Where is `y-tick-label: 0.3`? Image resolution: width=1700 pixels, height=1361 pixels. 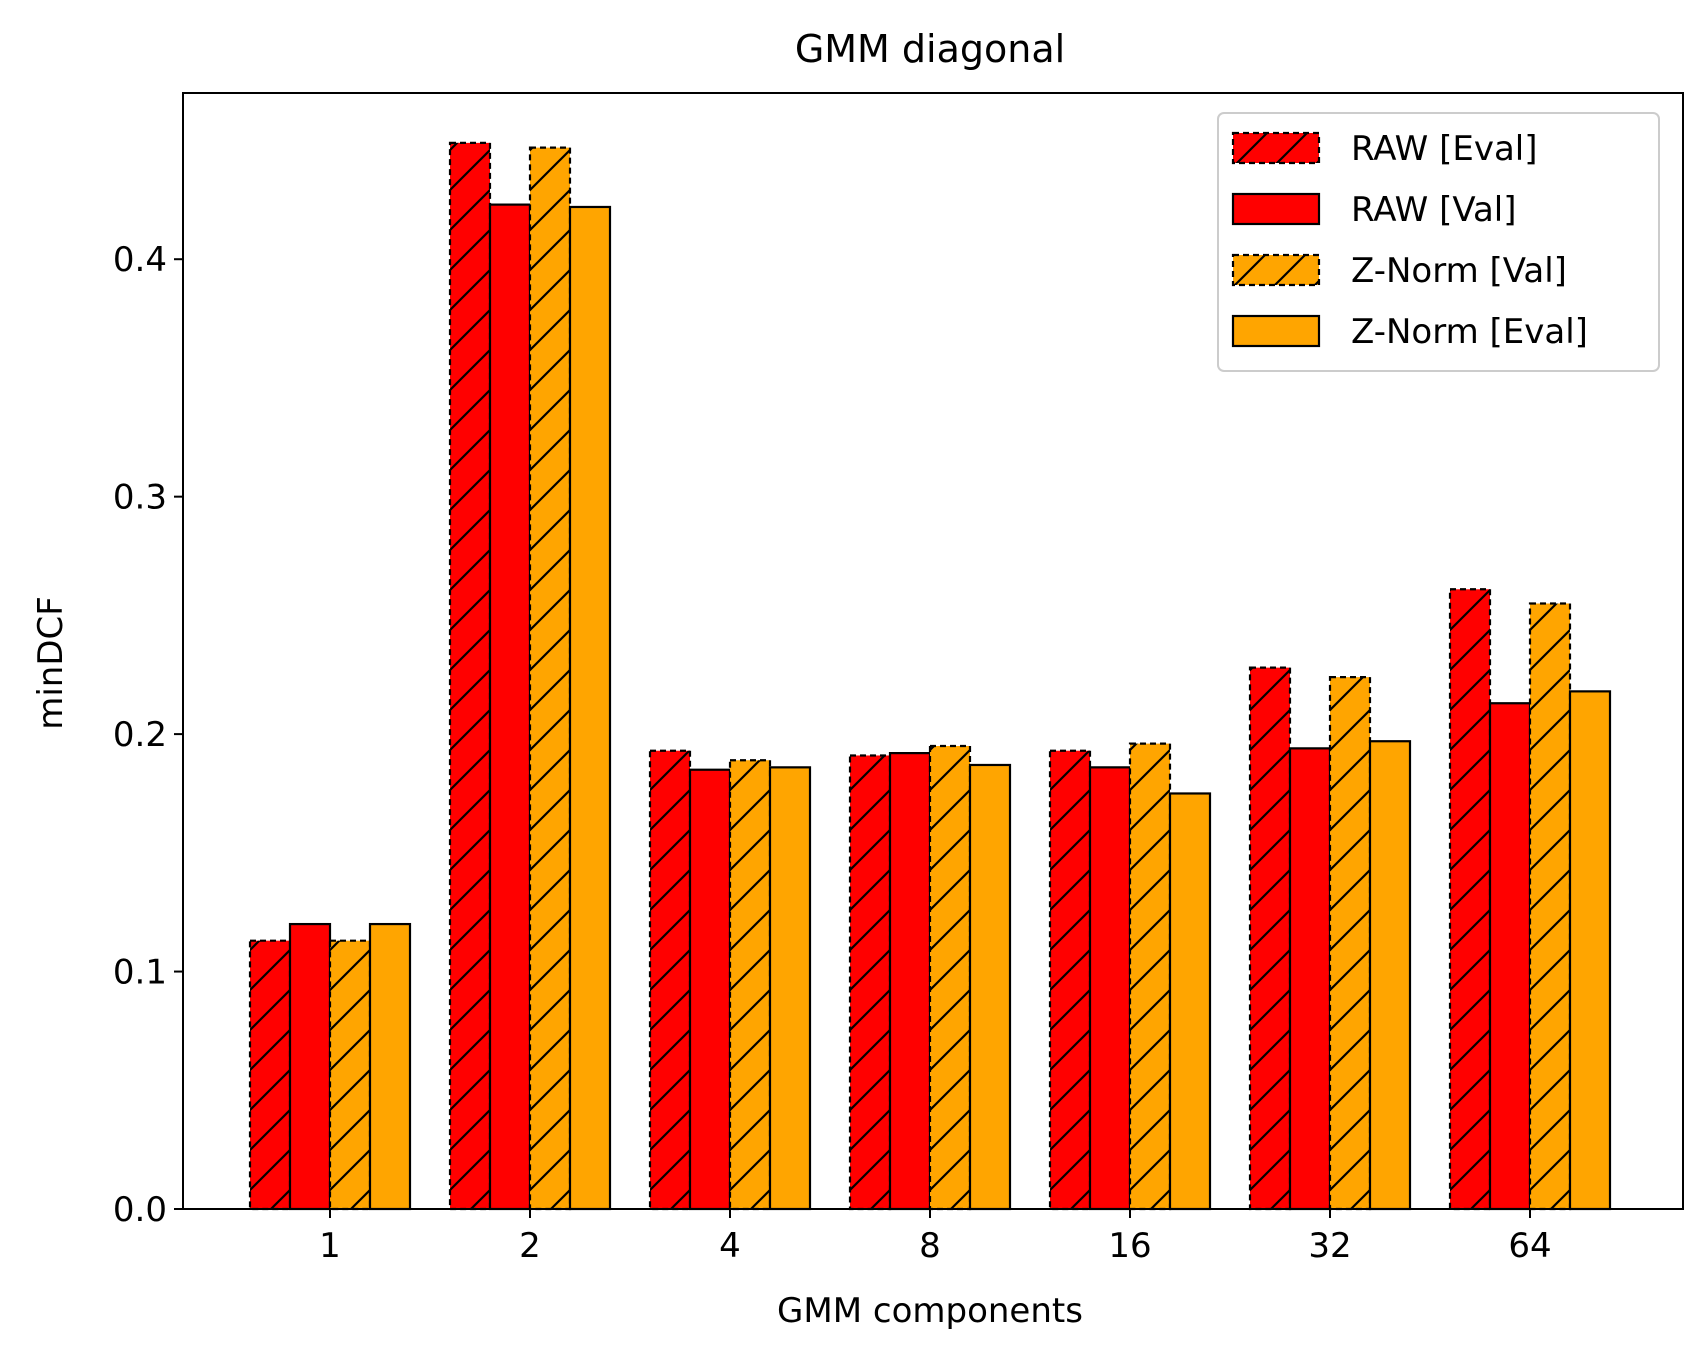 y-tick-label: 0.3 is located at coordinates (140, 498).